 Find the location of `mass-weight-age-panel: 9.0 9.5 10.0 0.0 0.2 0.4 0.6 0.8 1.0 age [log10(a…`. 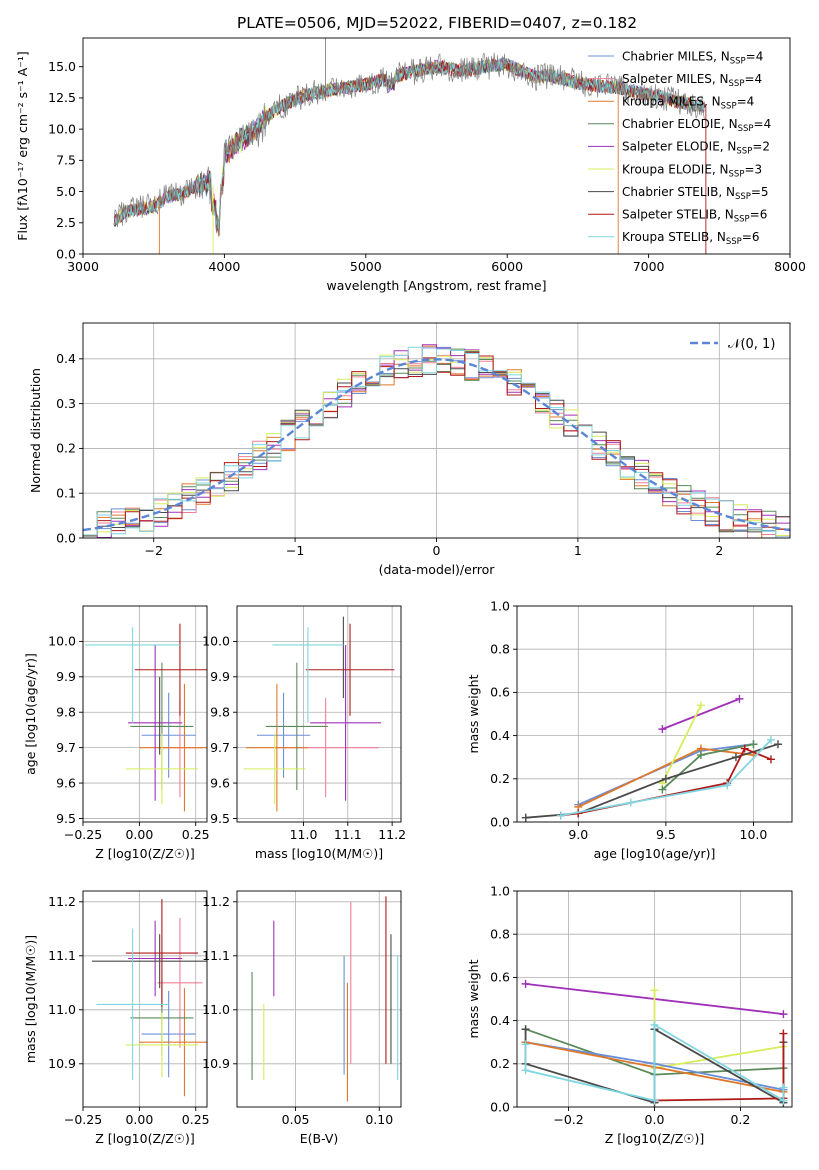

mass-weight-age-panel: 9.0 9.5 10.0 0.0 0.2 0.4 0.6 0.8 1.0 age [log10(a… is located at coordinates (629, 729).